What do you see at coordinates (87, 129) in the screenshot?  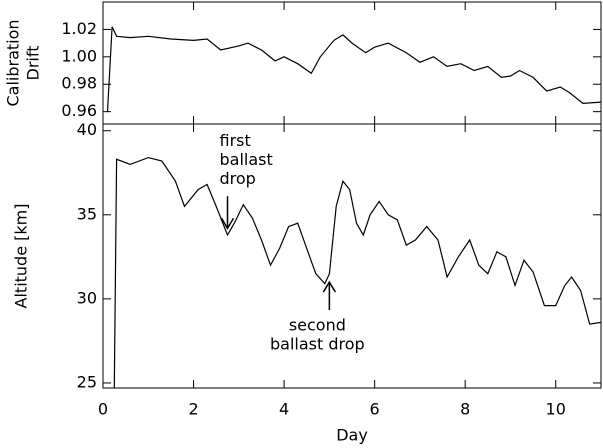 I see `y-tick-label: 40` at bounding box center [87, 129].